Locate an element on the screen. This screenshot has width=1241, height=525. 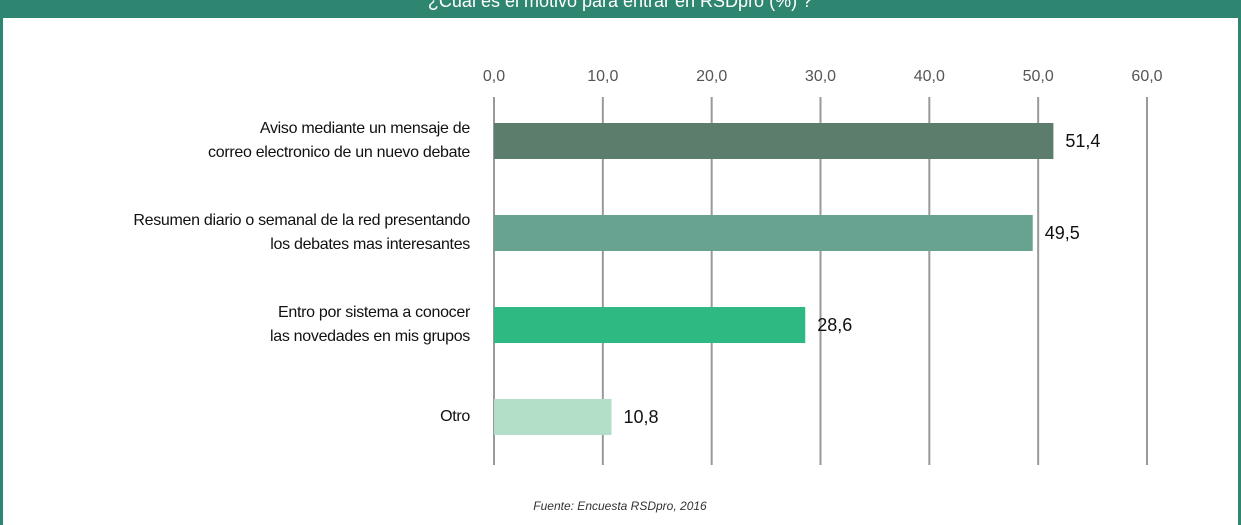
x-tick-label: 10,0 is located at coordinates (602, 76).